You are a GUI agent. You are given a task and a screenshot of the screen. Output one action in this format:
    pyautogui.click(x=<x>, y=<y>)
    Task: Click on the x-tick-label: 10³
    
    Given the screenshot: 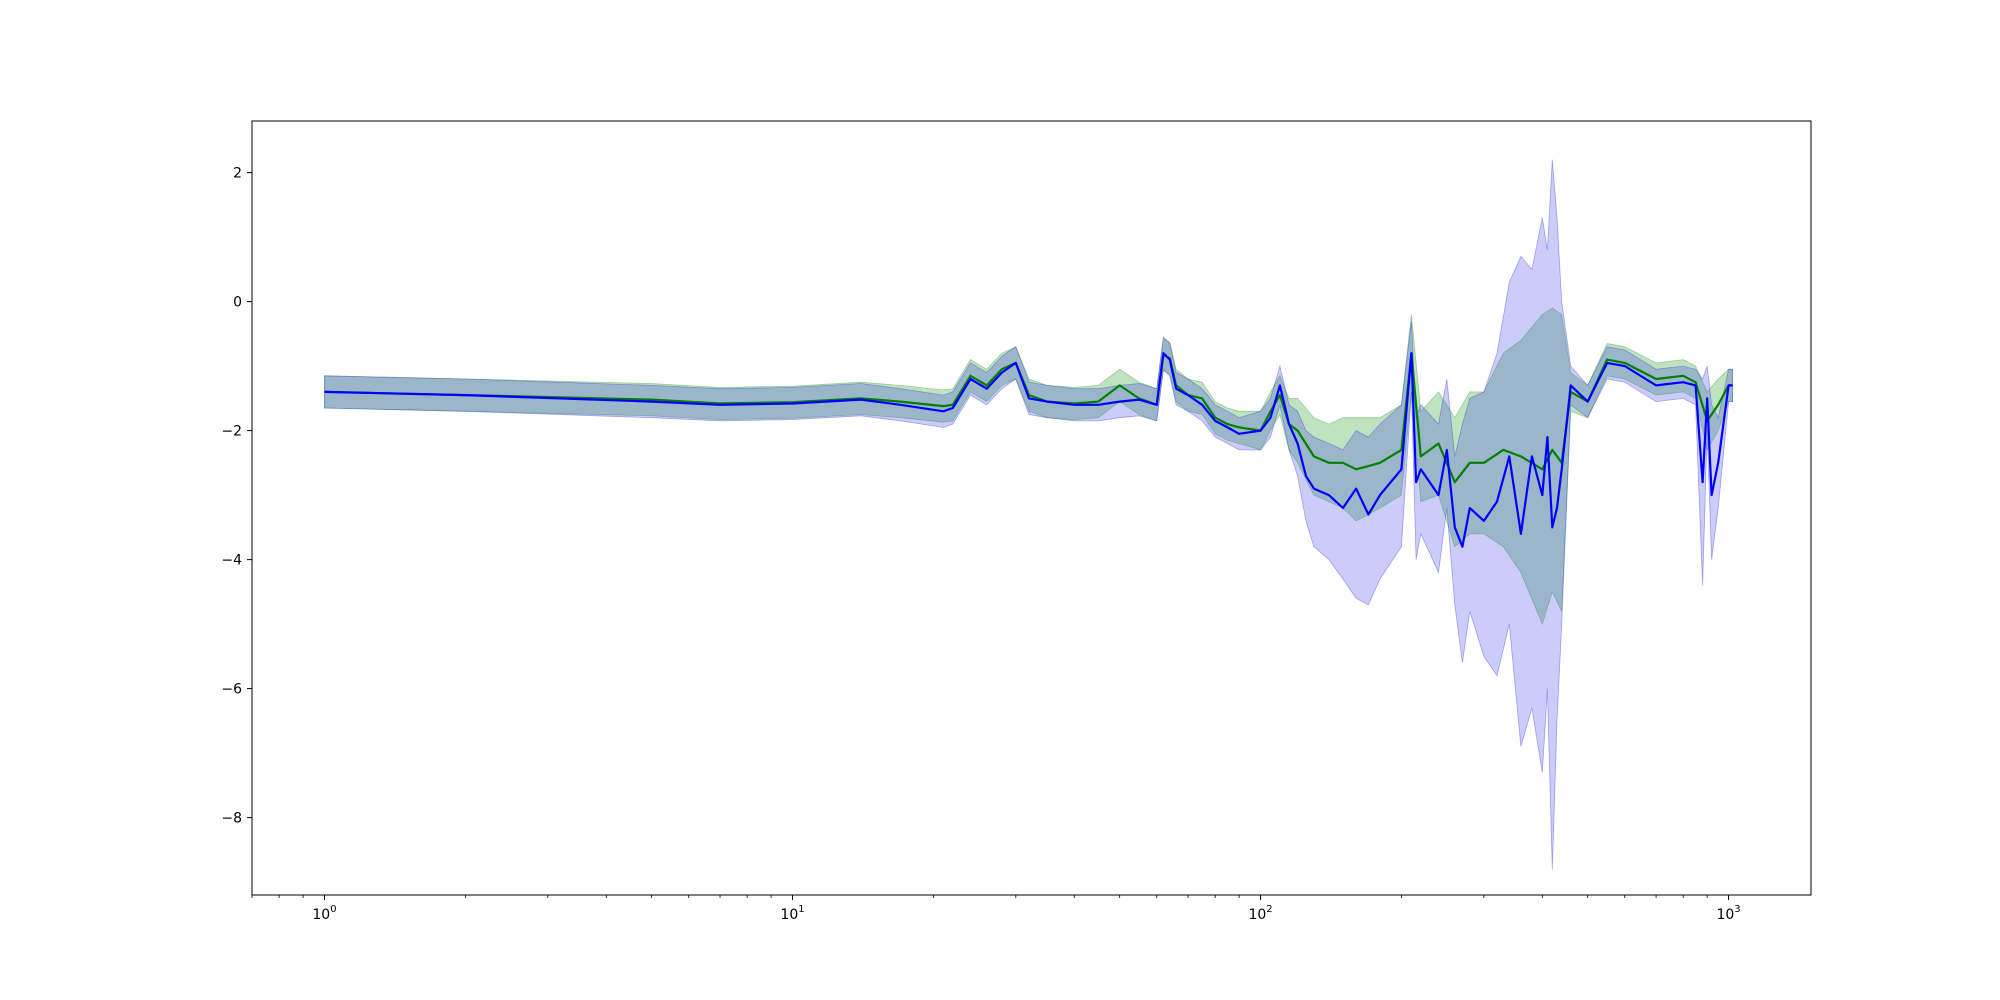 What is the action you would take?
    pyautogui.click(x=1728, y=913)
    